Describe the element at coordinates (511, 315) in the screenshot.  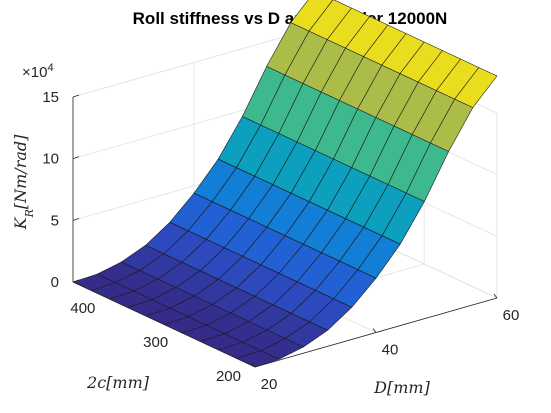
I see `x-tick-label: 60` at that location.